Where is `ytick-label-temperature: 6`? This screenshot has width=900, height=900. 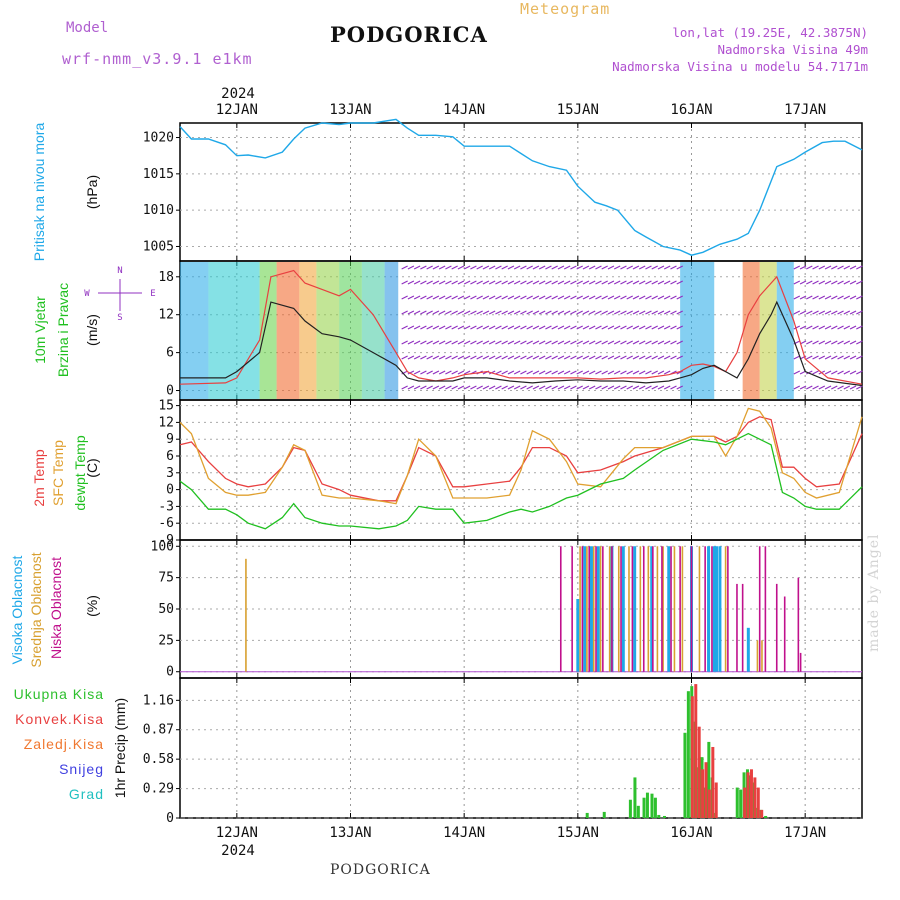
ytick-label-temperature: 6 is located at coordinates (170, 456).